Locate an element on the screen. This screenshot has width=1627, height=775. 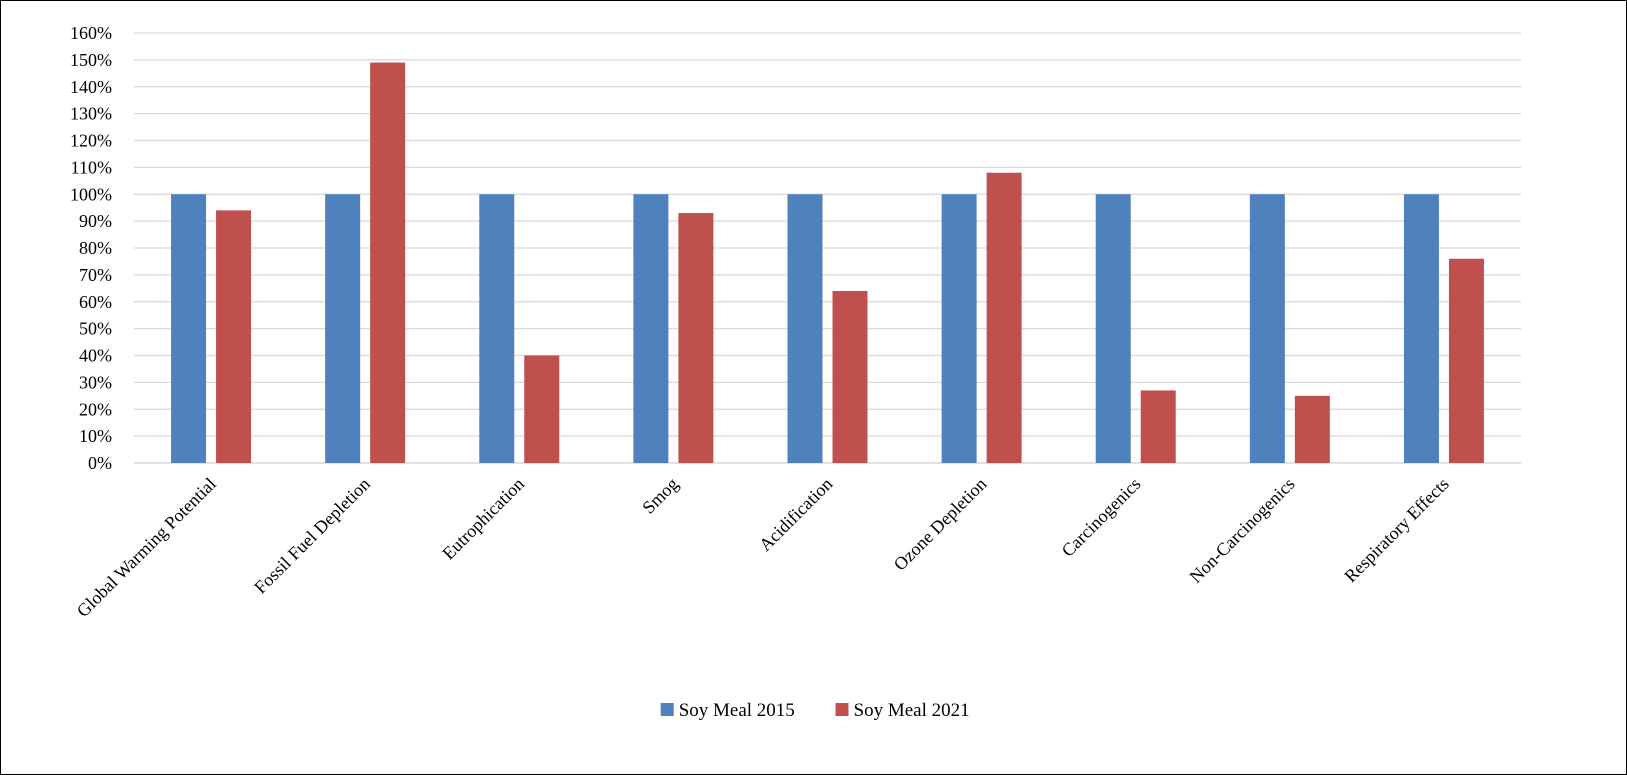
legend-label: Soy Meal 2015 is located at coordinates (737, 710).